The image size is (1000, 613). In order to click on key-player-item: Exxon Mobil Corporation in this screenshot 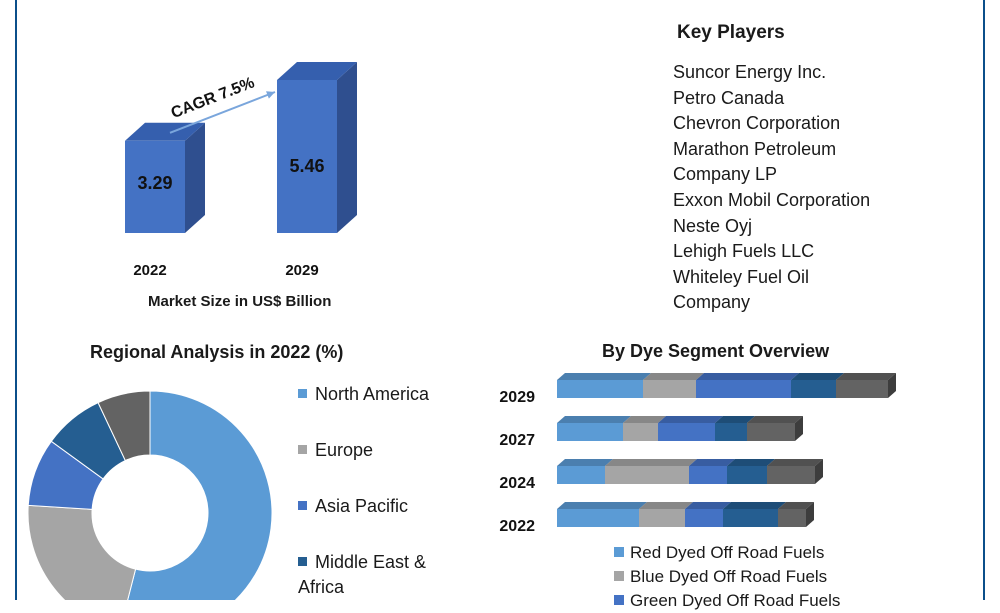, I will do `click(772, 199)`.